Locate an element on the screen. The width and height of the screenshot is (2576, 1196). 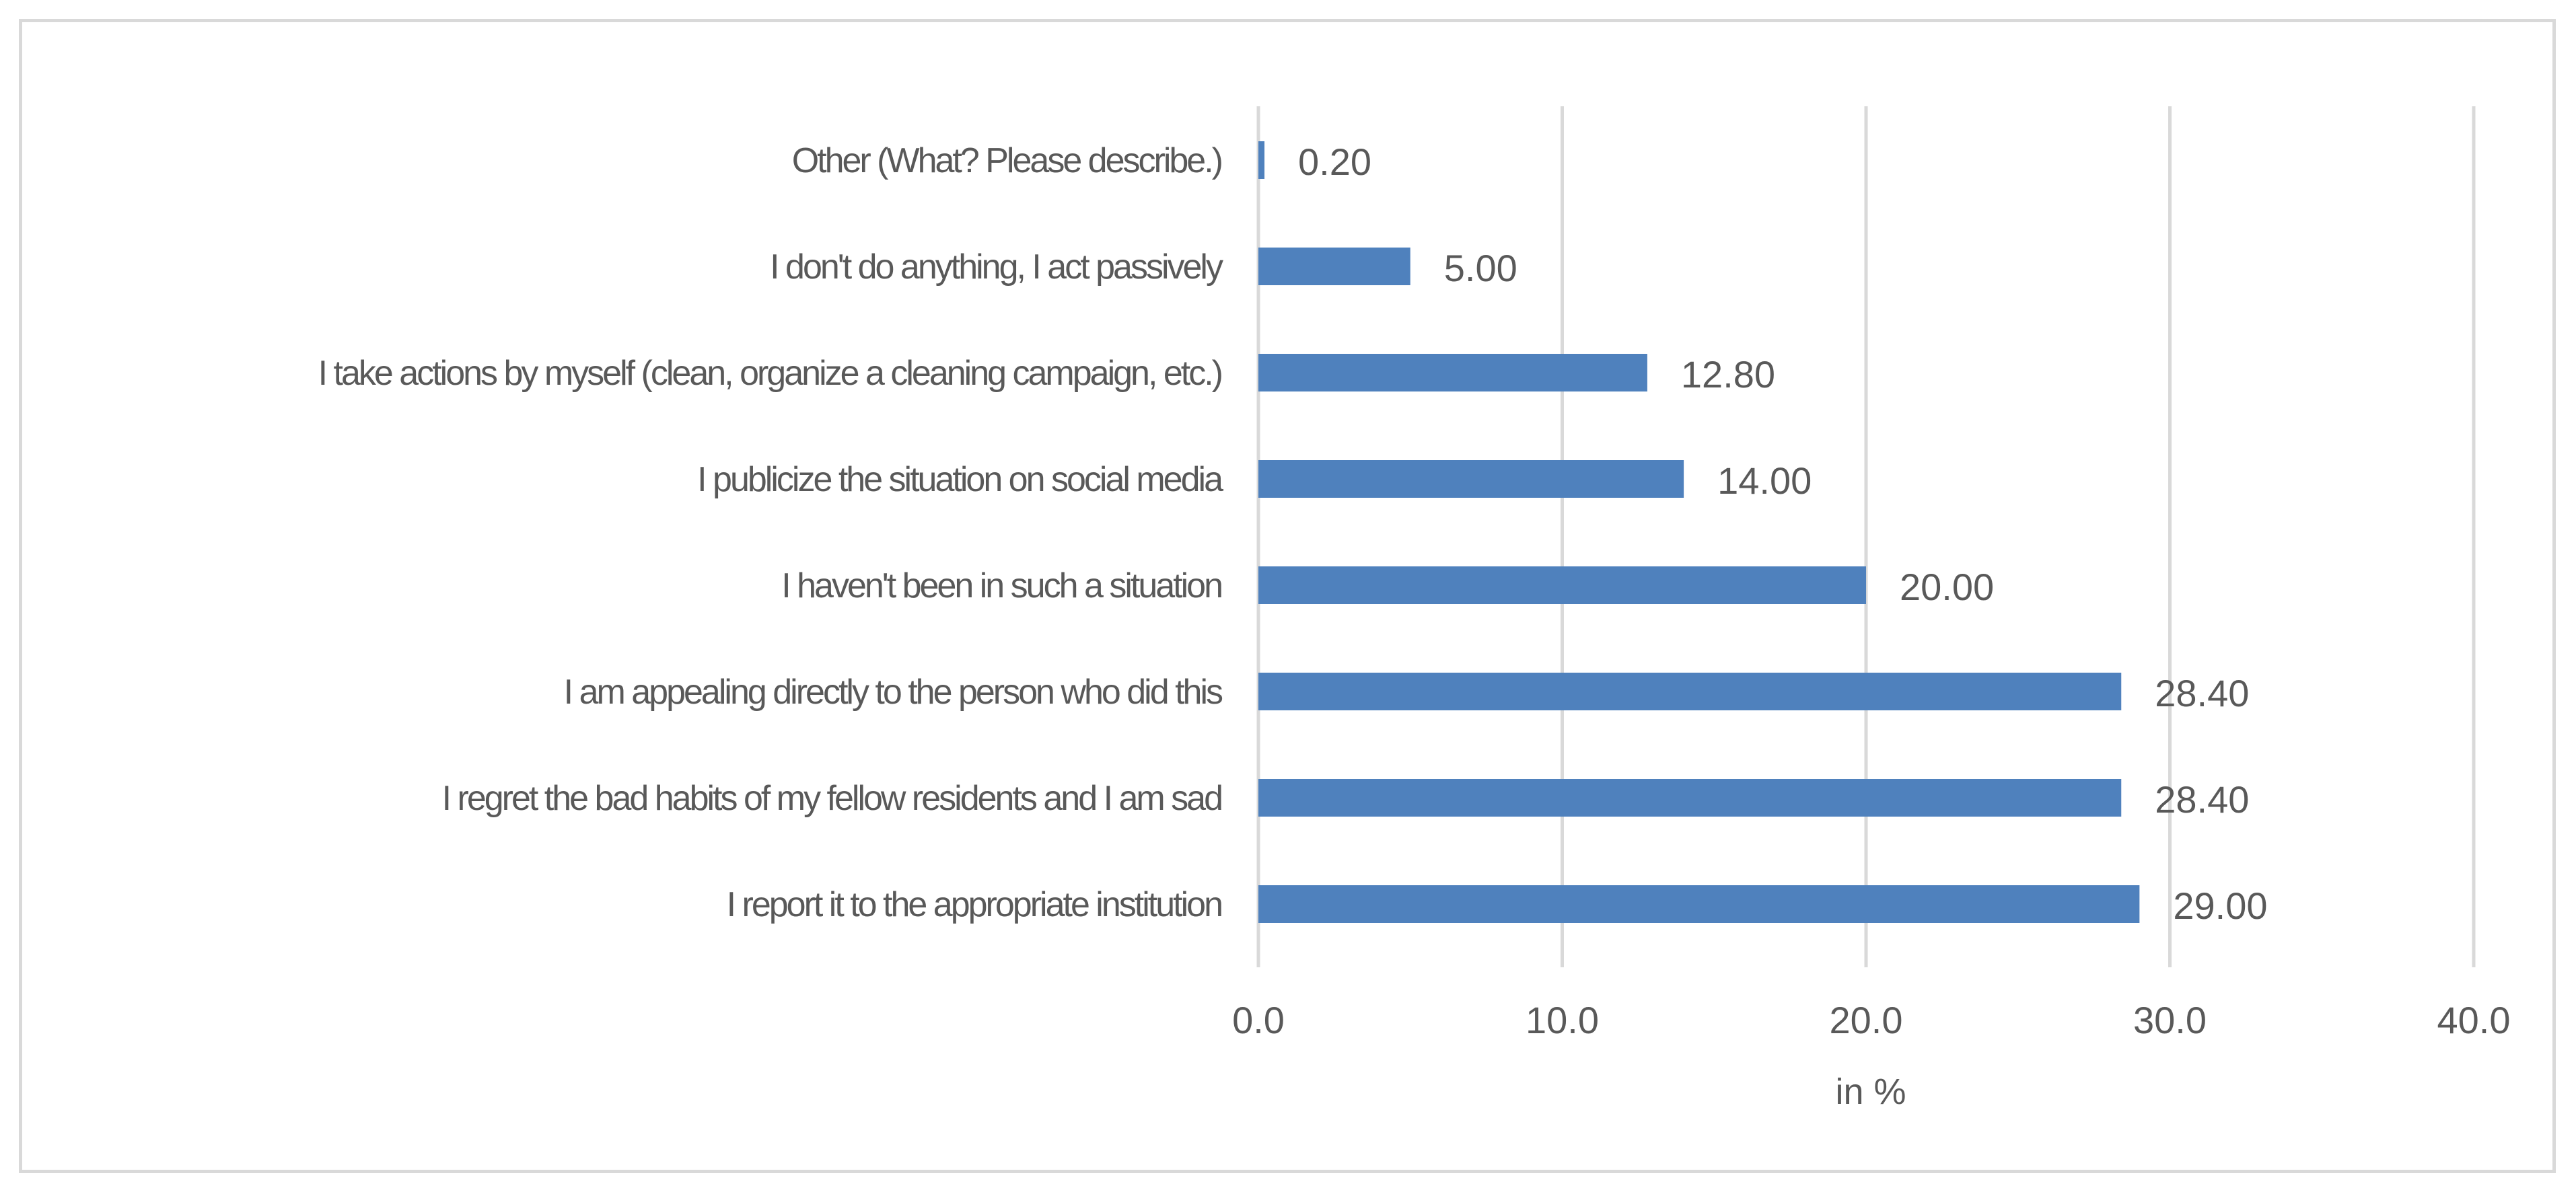
category-label: I don't do anything, I act passively is located at coordinates (996, 268).